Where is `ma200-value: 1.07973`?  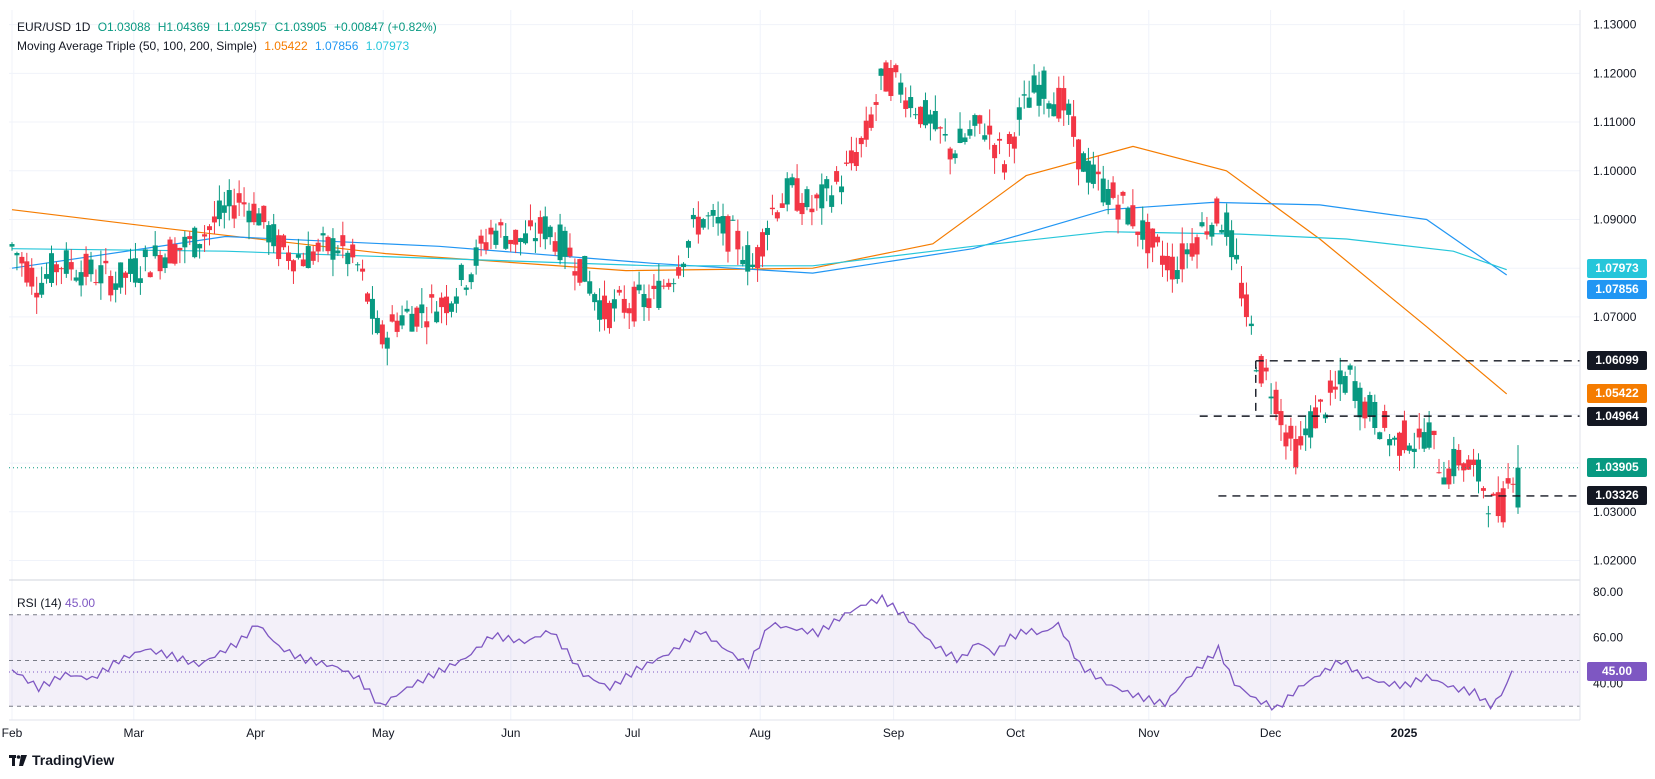
ma200-value: 1.07973 is located at coordinates (387, 46).